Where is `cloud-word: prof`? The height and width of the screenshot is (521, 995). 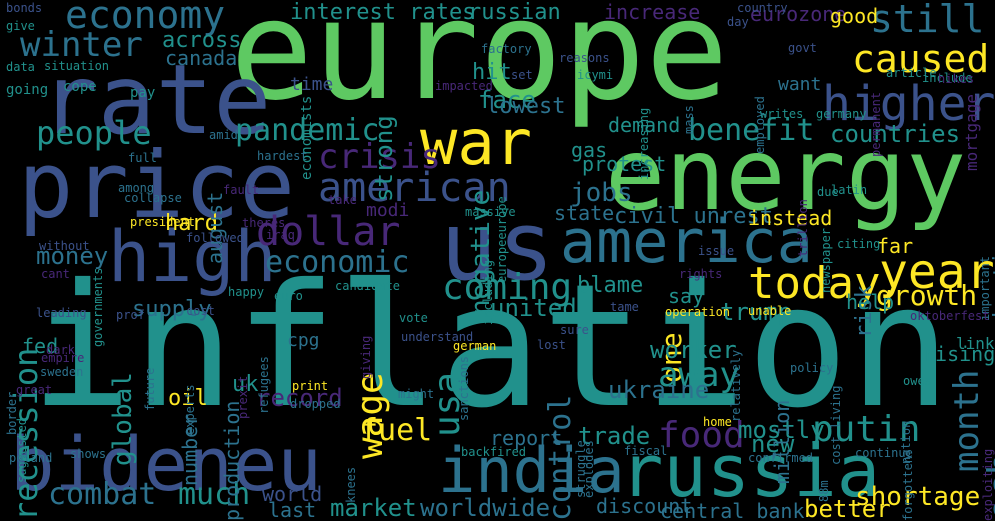 cloud-word: prof is located at coordinates (130, 315).